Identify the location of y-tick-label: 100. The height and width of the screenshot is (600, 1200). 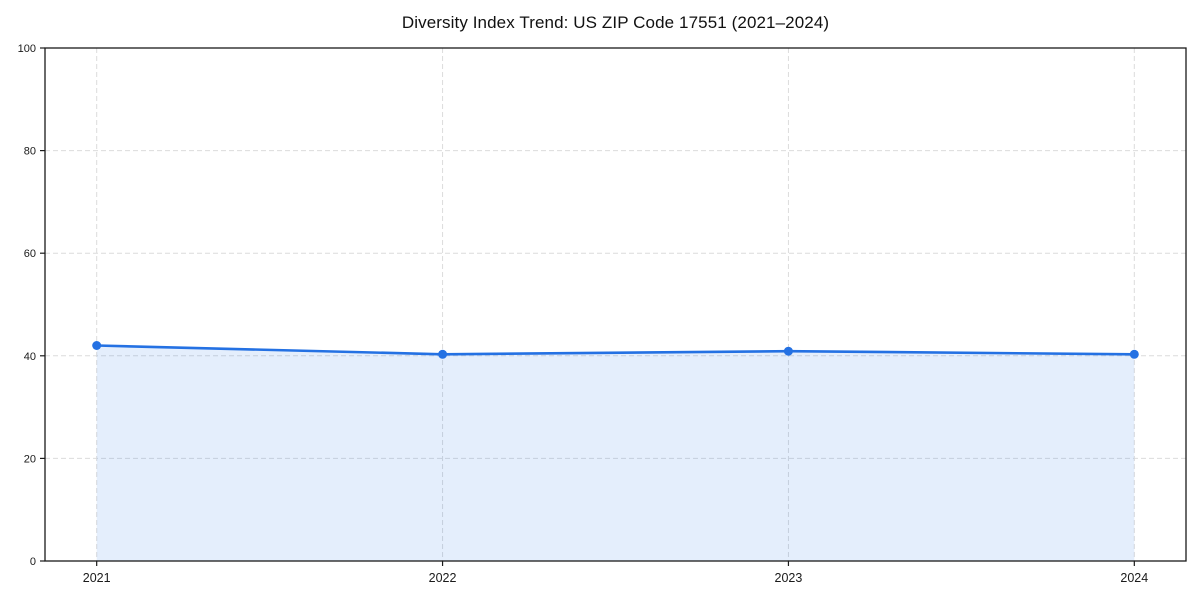
(27, 49).